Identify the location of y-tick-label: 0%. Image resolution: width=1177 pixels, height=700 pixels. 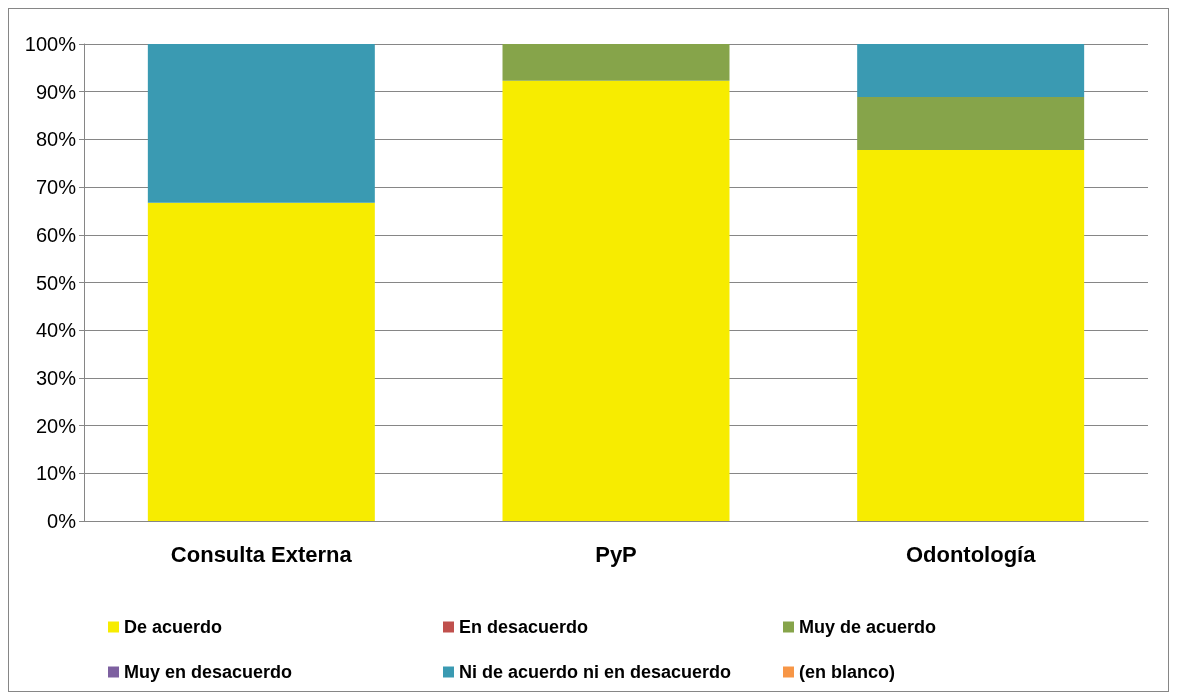
(62, 521).